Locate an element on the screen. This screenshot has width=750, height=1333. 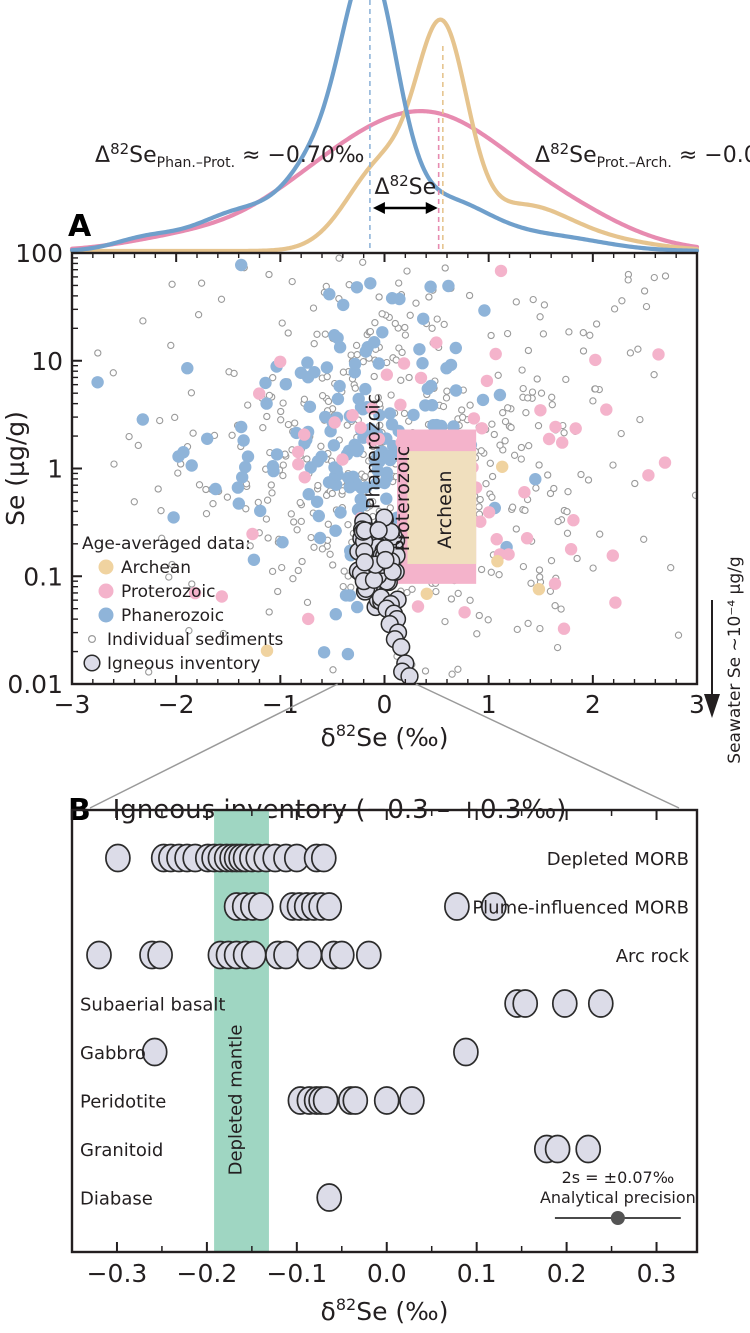
annotation-phan-prot: Δ82SePhan.–Prot. ≈ −0.70‰ is located at coordinates (229, 155).